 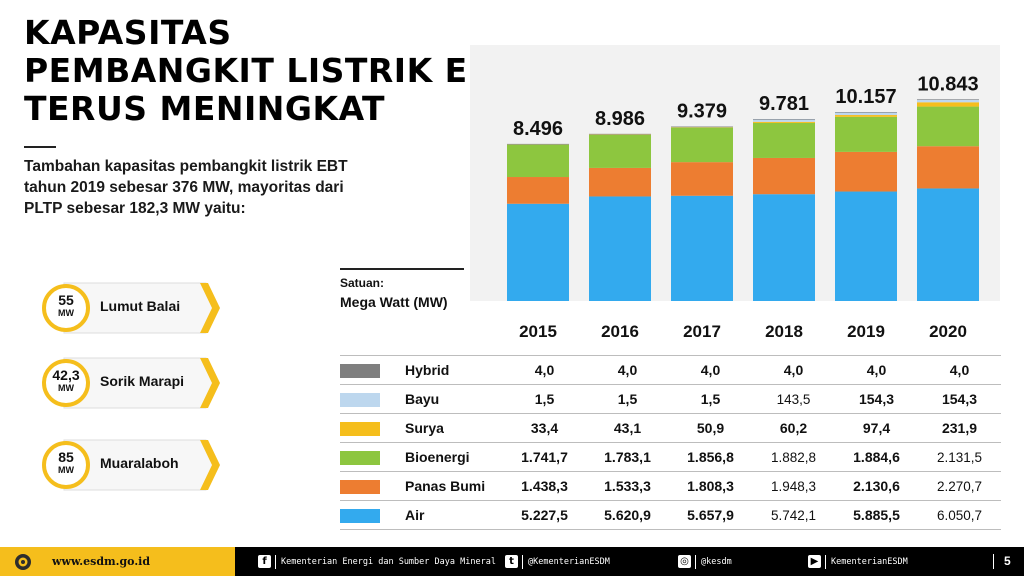 I want to click on legend-swatch-hybrid, so click(x=360, y=371).